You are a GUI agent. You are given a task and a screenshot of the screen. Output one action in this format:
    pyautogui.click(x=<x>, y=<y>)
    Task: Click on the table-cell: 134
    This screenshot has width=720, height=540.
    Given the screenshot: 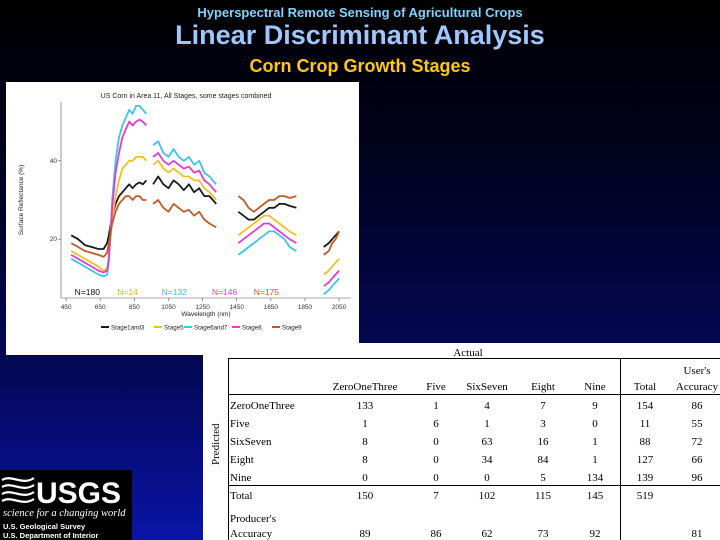 What is the action you would take?
    pyautogui.click(x=595, y=478)
    